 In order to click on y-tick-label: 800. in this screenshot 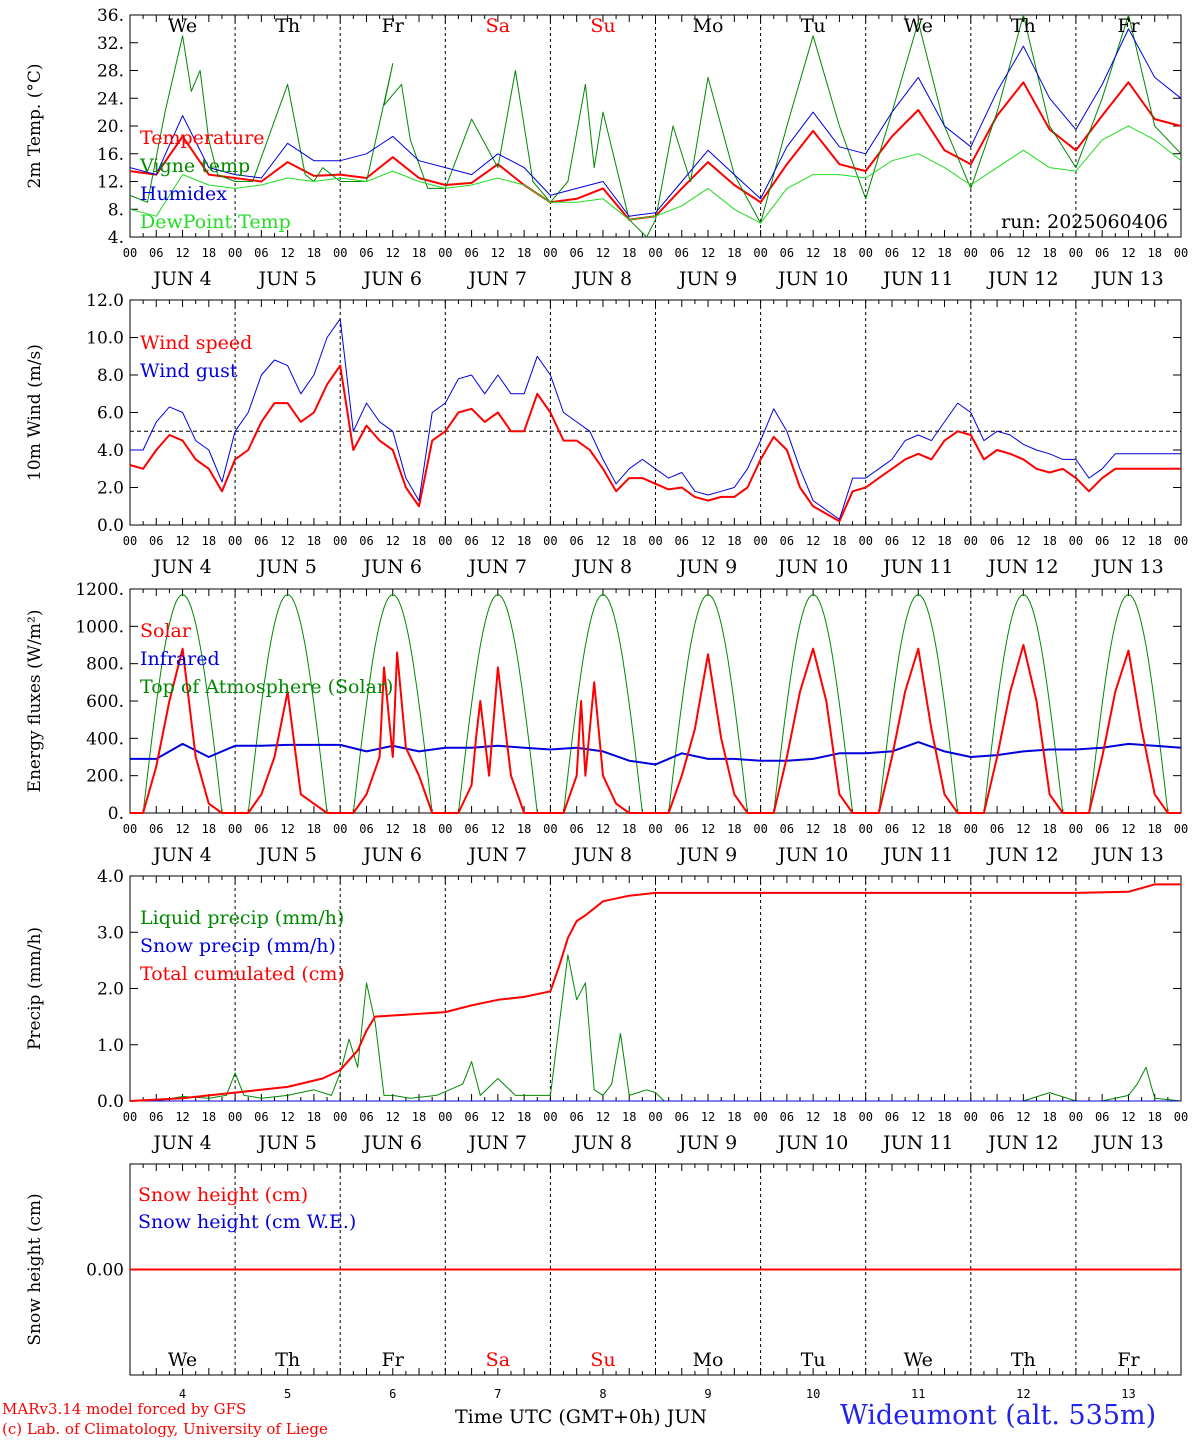, I will do `click(105, 665)`.